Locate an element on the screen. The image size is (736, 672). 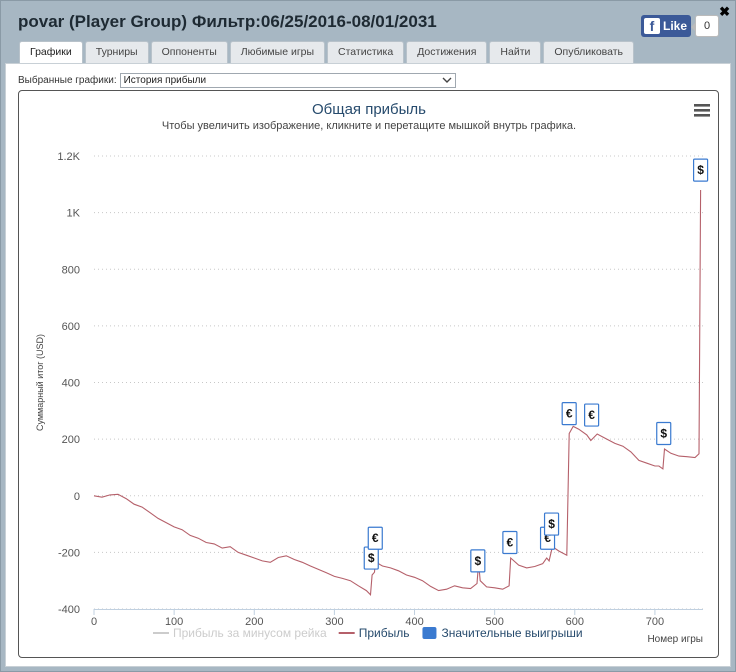
chevron-down-icon is located at coordinates (447, 80).